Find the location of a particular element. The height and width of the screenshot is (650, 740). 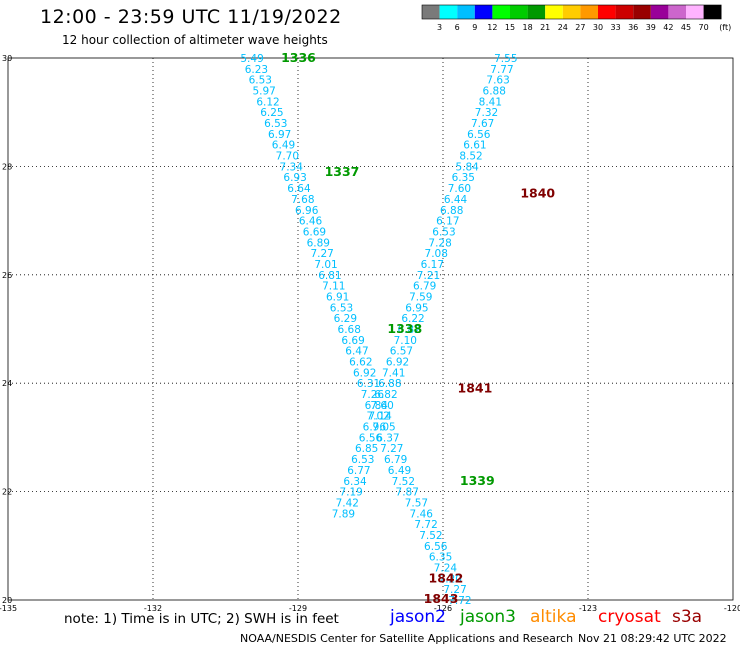

colorbar-label: 15 is located at coordinates (510, 27).